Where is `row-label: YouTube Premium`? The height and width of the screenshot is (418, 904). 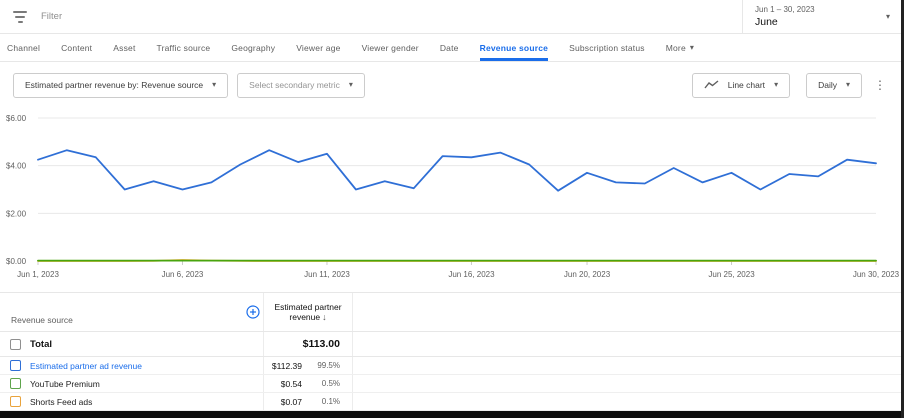
row-label: YouTube Premium is located at coordinates (65, 383).